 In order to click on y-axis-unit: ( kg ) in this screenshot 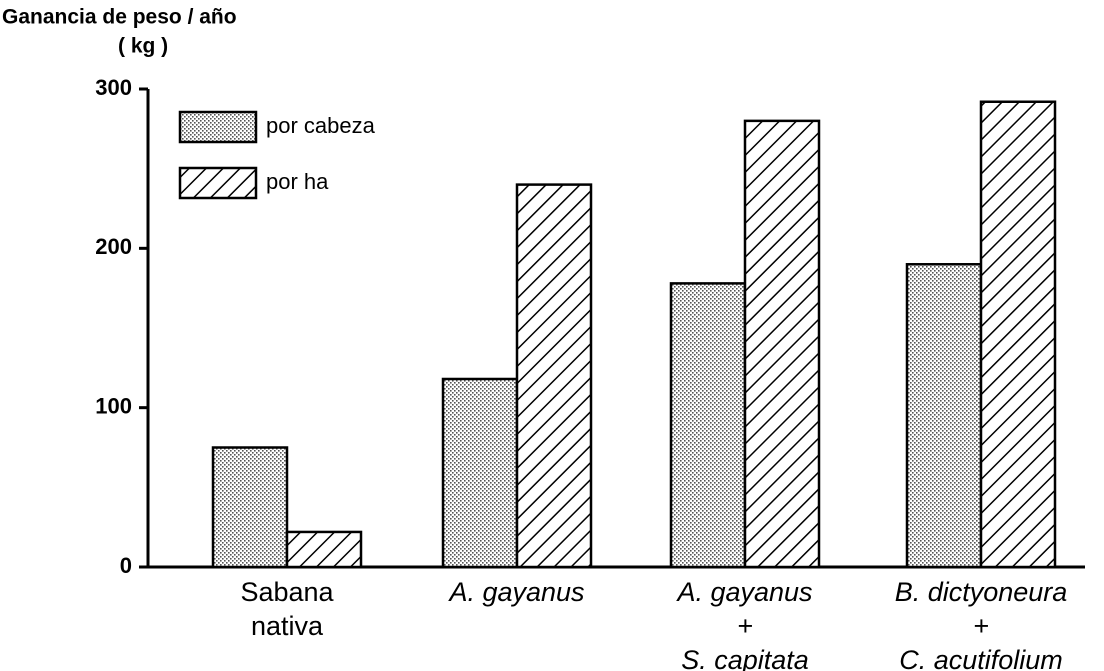, I will do `click(143, 46)`.